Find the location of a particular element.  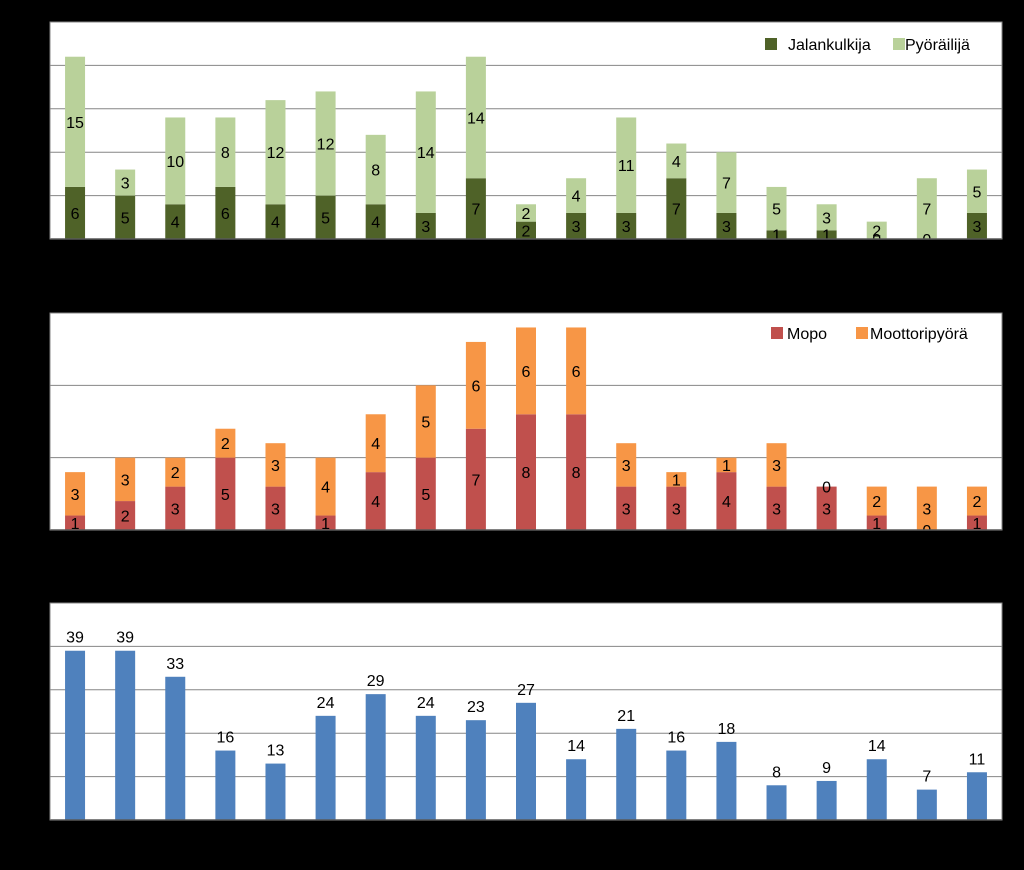

data-label: 11 is located at coordinates (977, 759).